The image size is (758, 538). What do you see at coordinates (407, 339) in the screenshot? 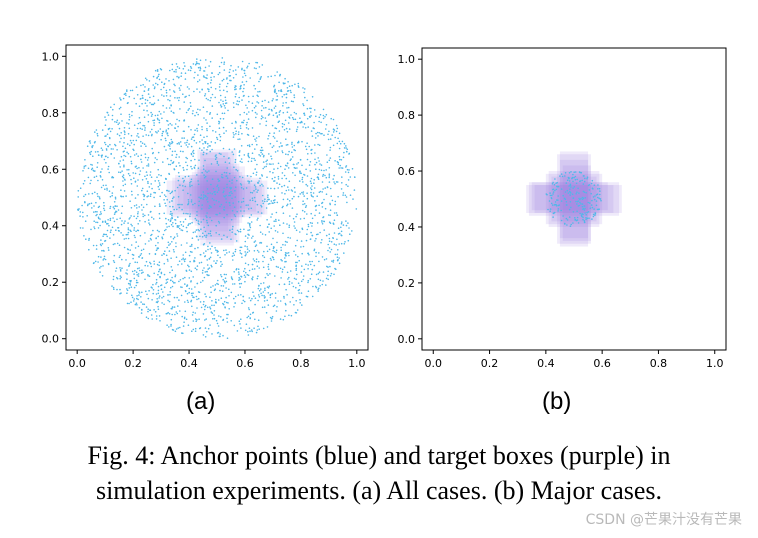
I see `y-tick-label: 0.0` at bounding box center [407, 339].